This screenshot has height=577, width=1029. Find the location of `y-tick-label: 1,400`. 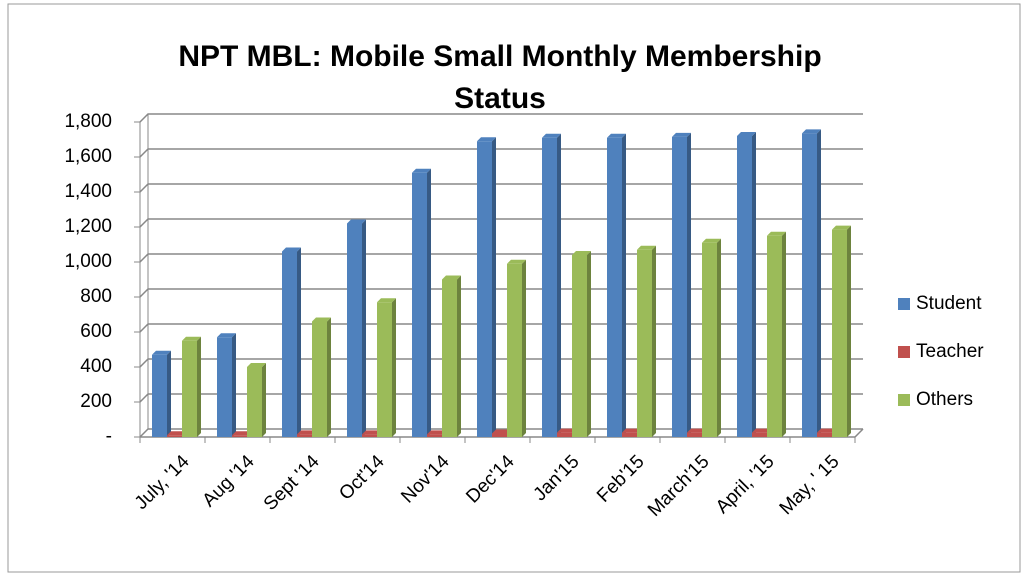

y-tick-label: 1,400 is located at coordinates (88, 191).